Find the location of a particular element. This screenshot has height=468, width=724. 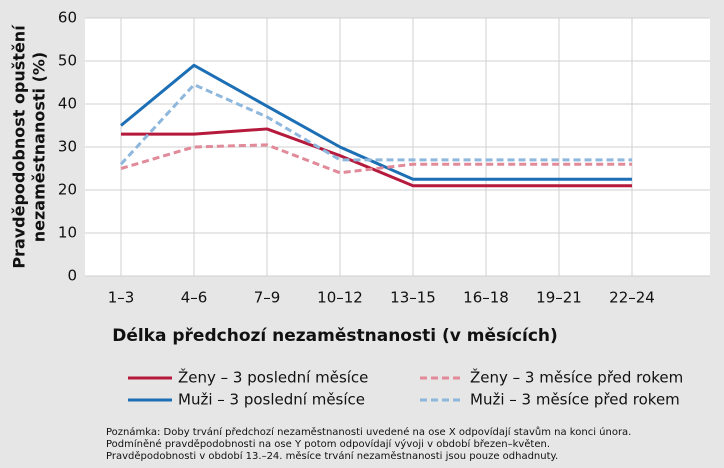

x-tick-label: 16–18 is located at coordinates (486, 298).